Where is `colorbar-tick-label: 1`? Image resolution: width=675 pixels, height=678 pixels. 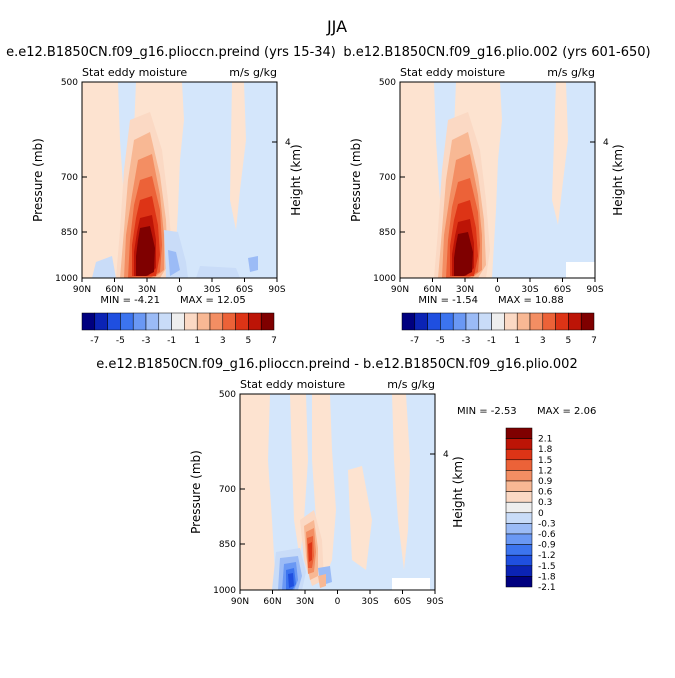
colorbar-tick-label: 1 is located at coordinates (517, 341).